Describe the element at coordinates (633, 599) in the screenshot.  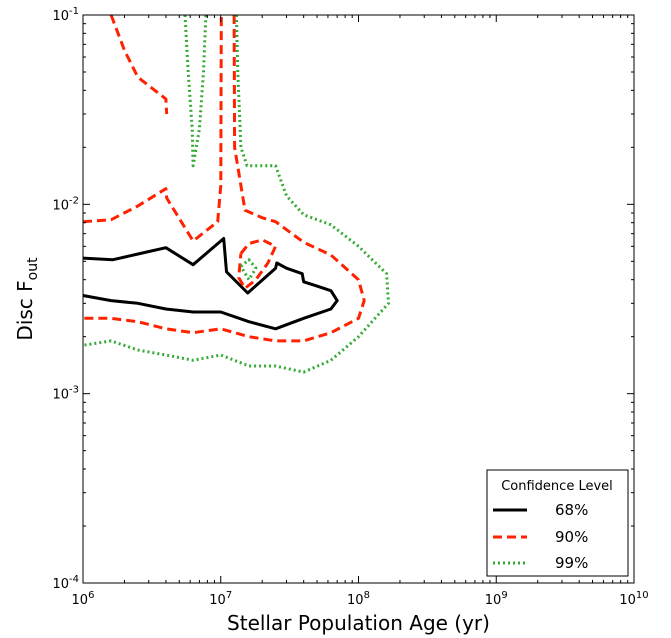
I see `x-tick-label: 10¹⁰` at that location.